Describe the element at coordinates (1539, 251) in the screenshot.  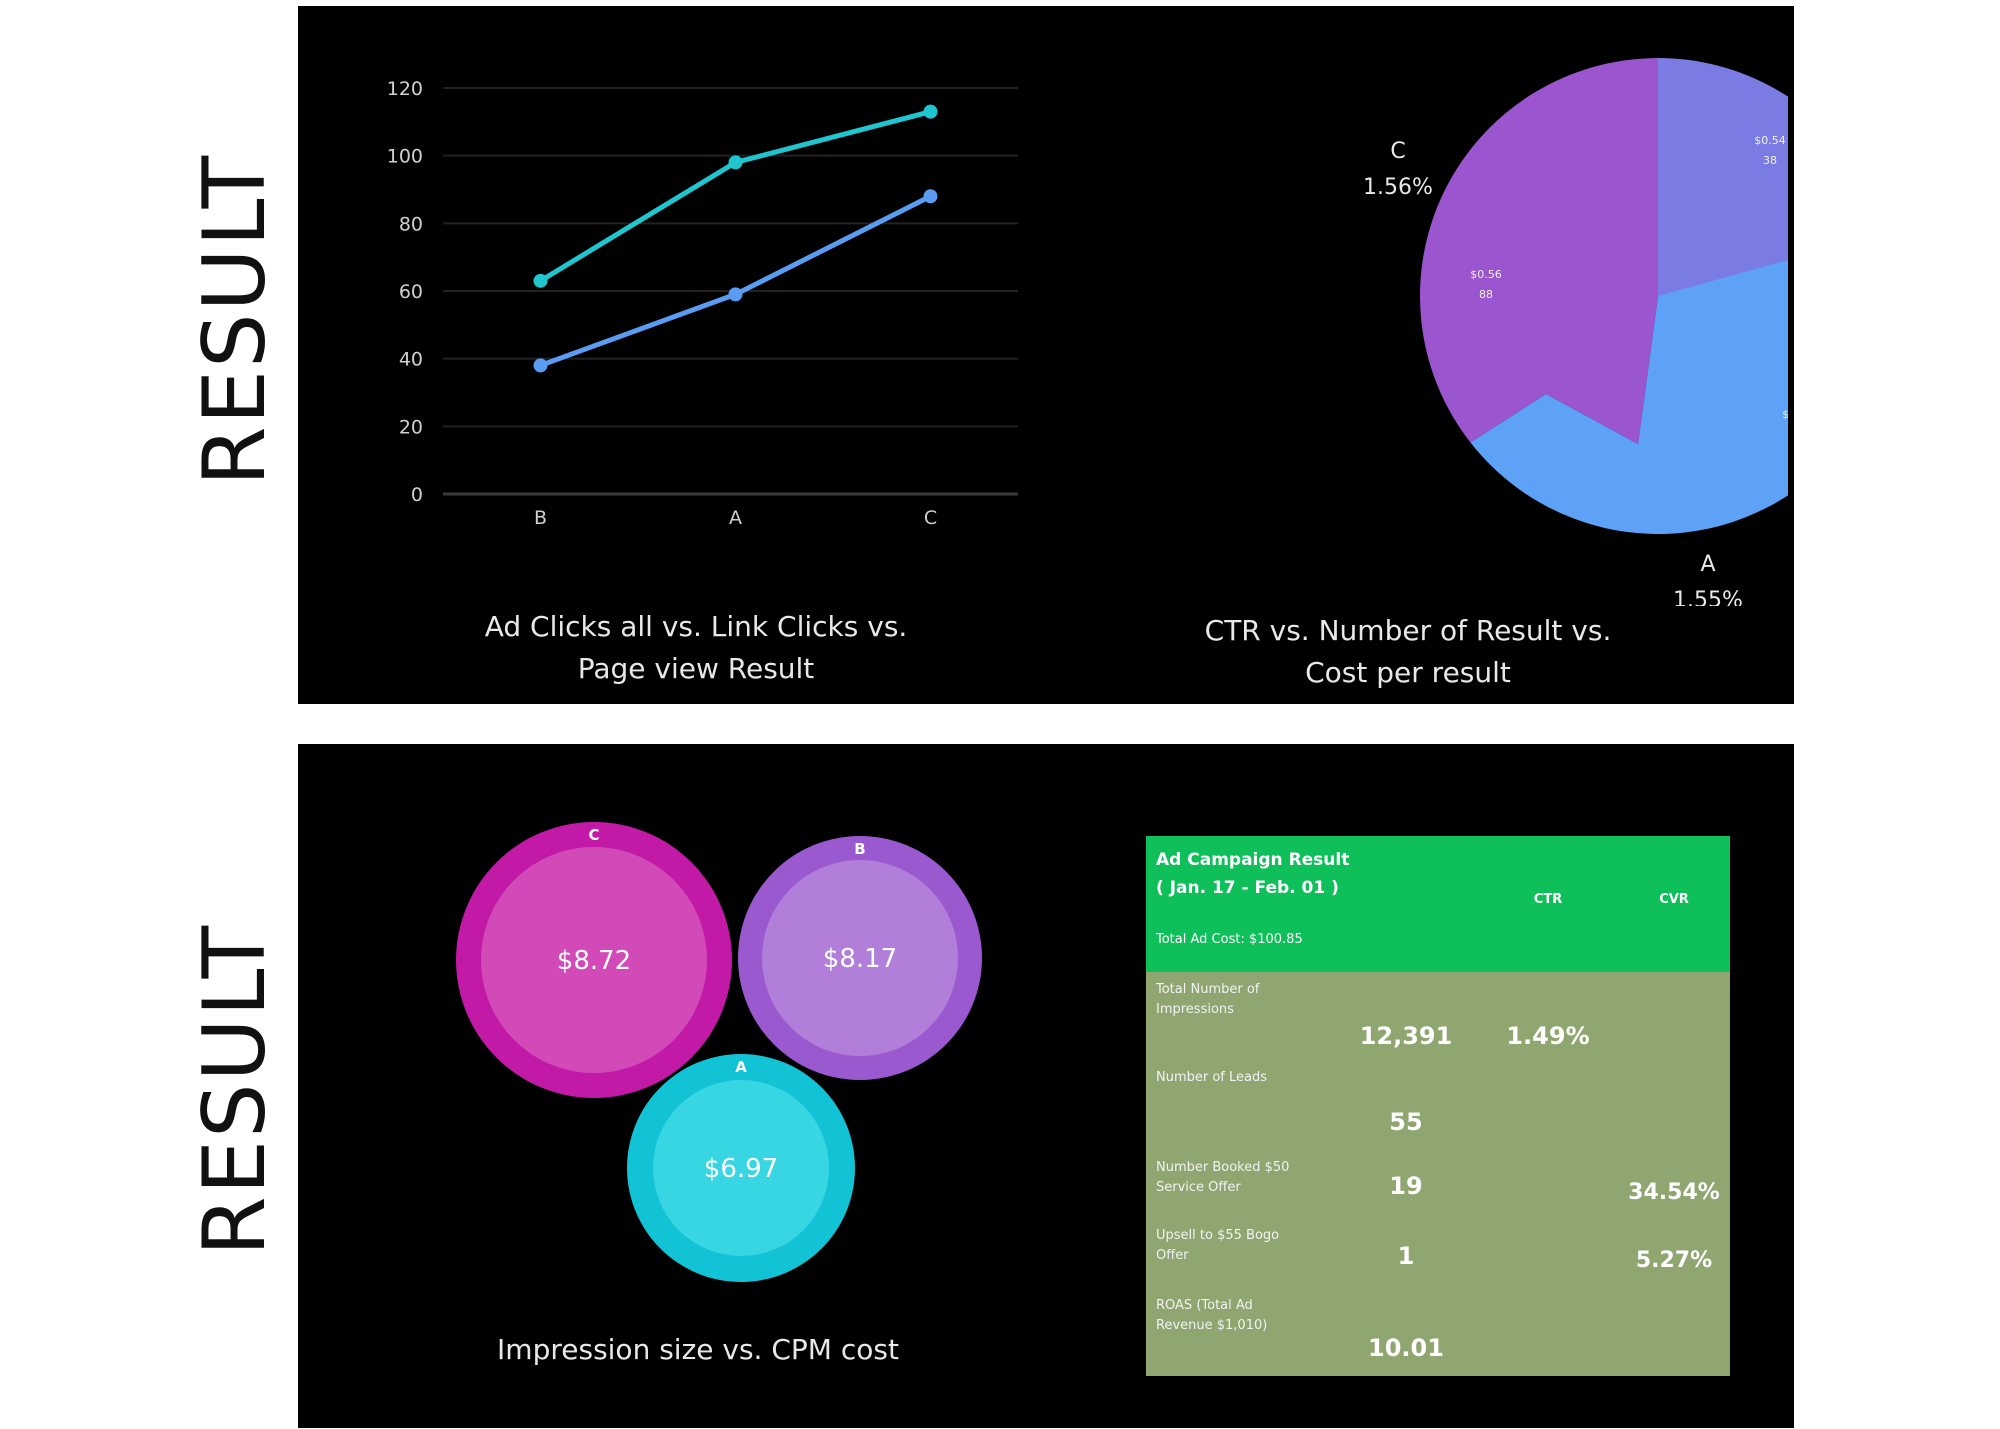
I see `pie-slice-c` at that location.